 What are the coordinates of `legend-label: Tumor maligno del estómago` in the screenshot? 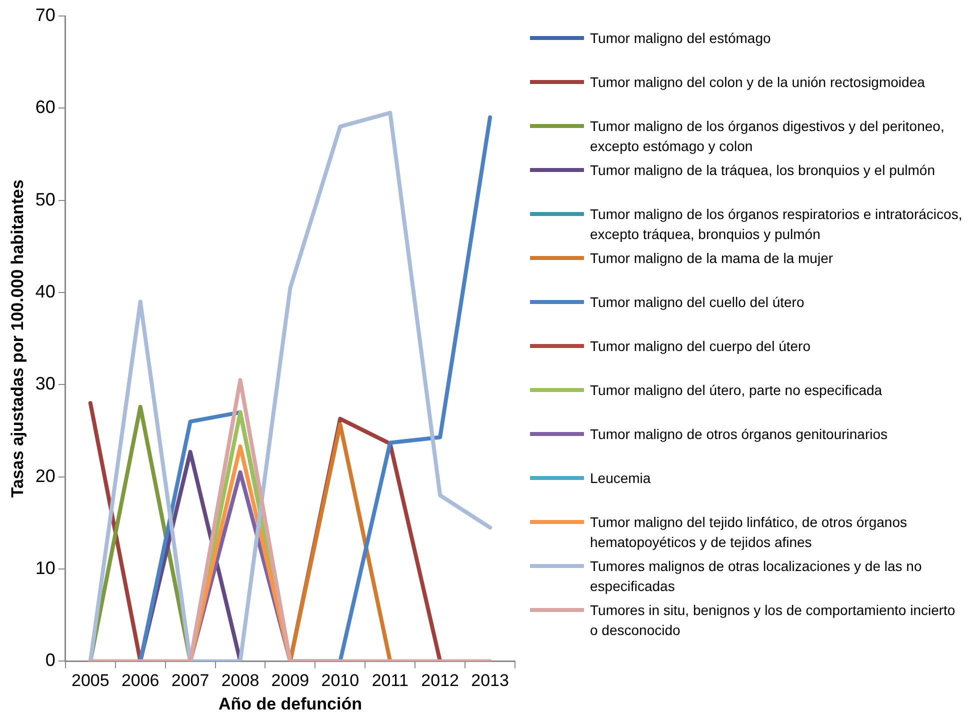 It's located at (680, 38).